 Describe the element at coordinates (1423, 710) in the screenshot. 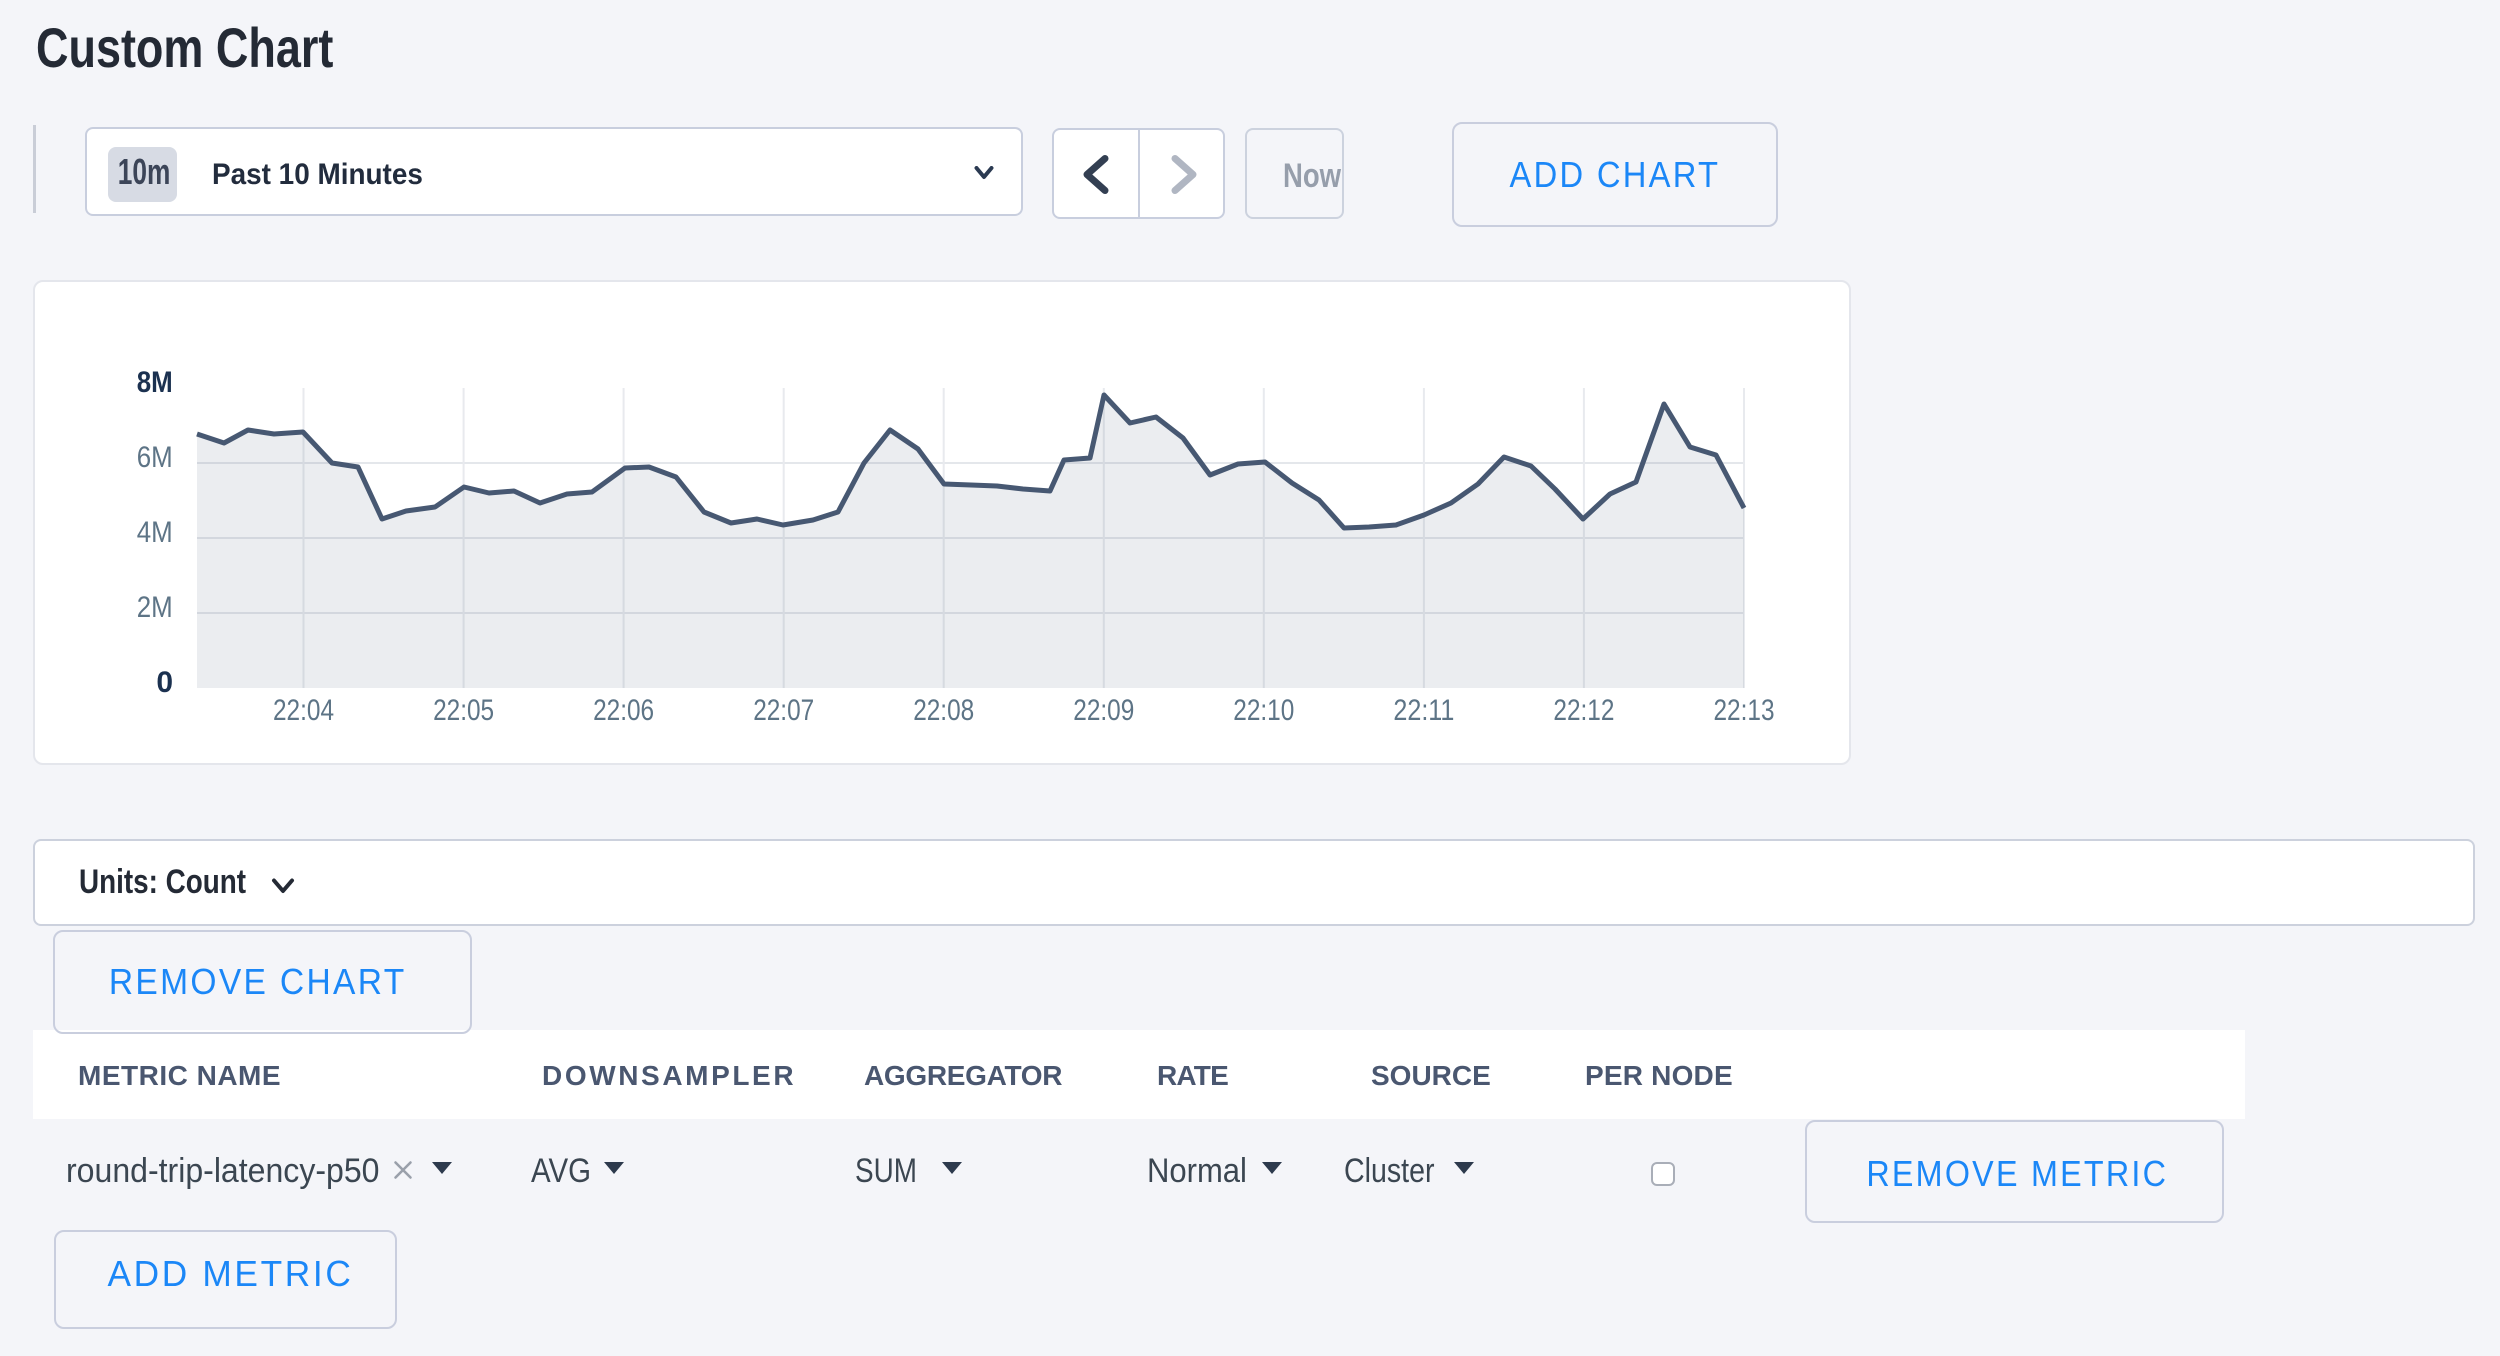

I see `svg-text: 22:11` at that location.